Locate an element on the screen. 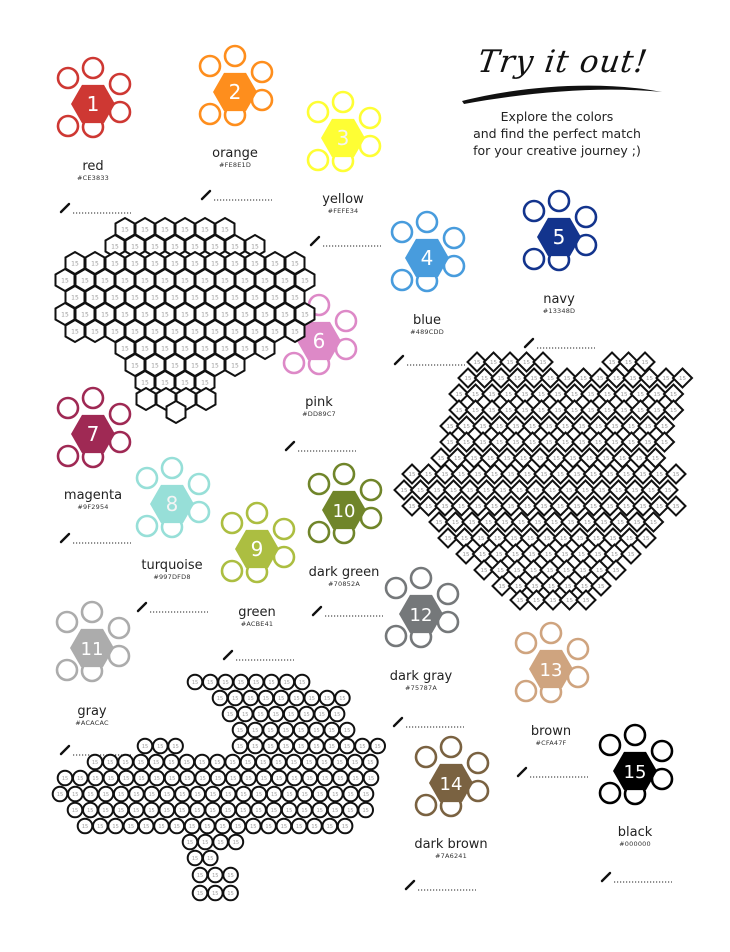 The height and width of the screenshot is (952, 730). page-title: Try it out! is located at coordinates (563, 62).